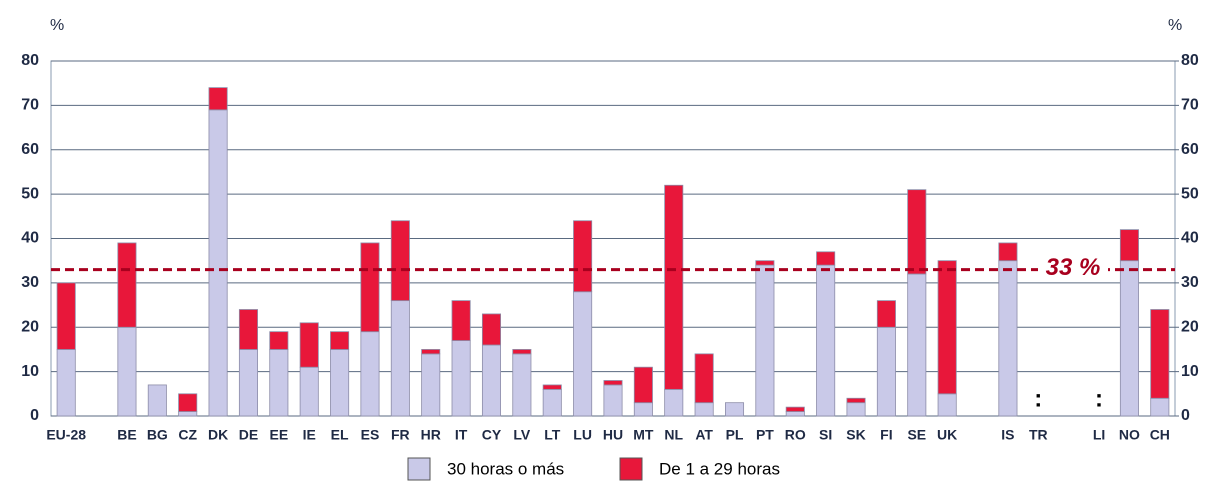 This screenshot has height=488, width=1220. What do you see at coordinates (30, 149) in the screenshot?
I see `y-tick-label: 60` at bounding box center [30, 149].